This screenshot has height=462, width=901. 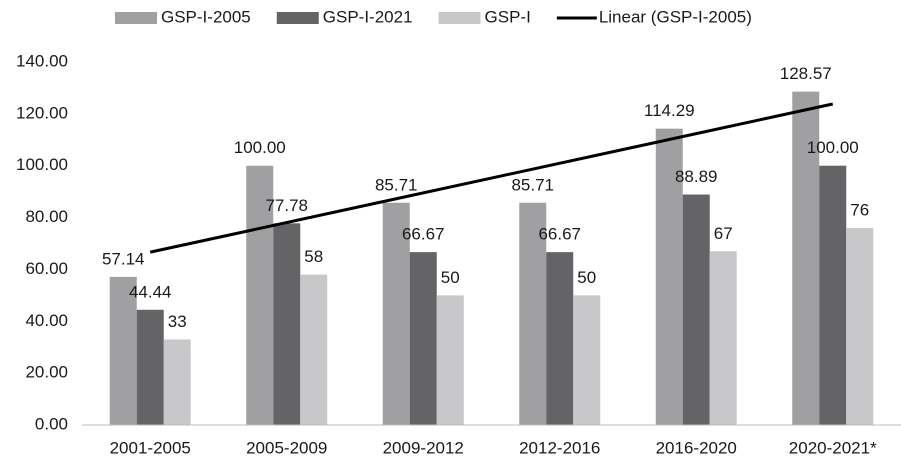 I want to click on x-tick-label: 2016-2020, so click(x=696, y=447).